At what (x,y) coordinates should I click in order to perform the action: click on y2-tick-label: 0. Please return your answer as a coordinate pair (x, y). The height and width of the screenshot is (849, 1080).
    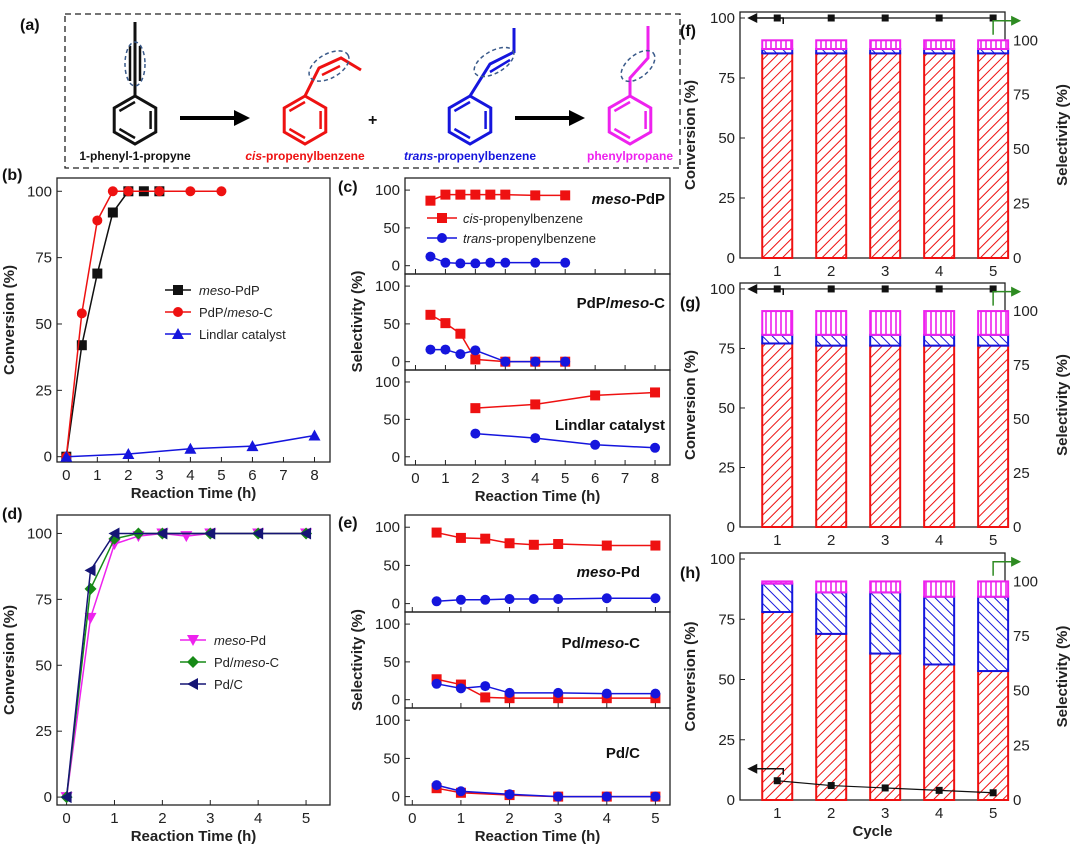
    Looking at the image, I should click on (1017, 800).